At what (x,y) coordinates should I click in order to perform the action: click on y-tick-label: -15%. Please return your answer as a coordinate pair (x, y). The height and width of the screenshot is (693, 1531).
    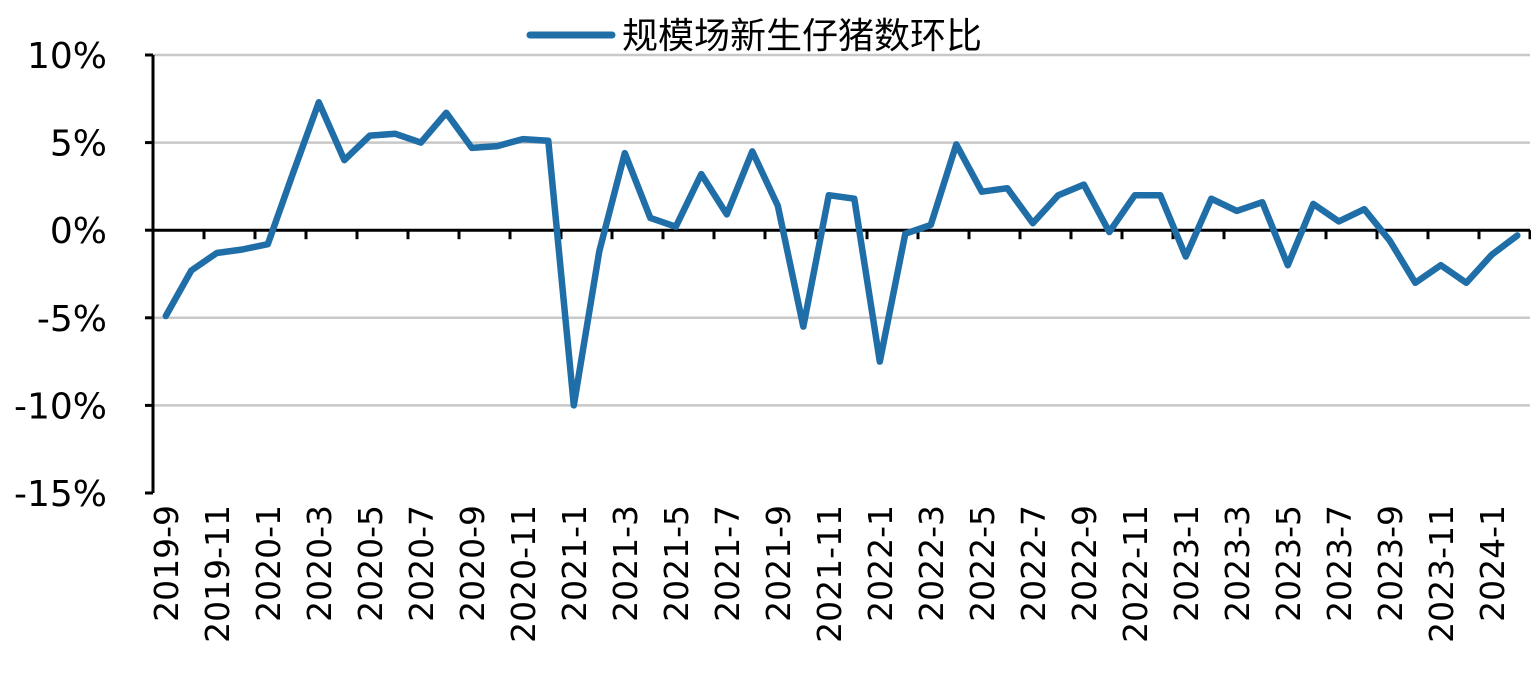
    Looking at the image, I should click on (60, 494).